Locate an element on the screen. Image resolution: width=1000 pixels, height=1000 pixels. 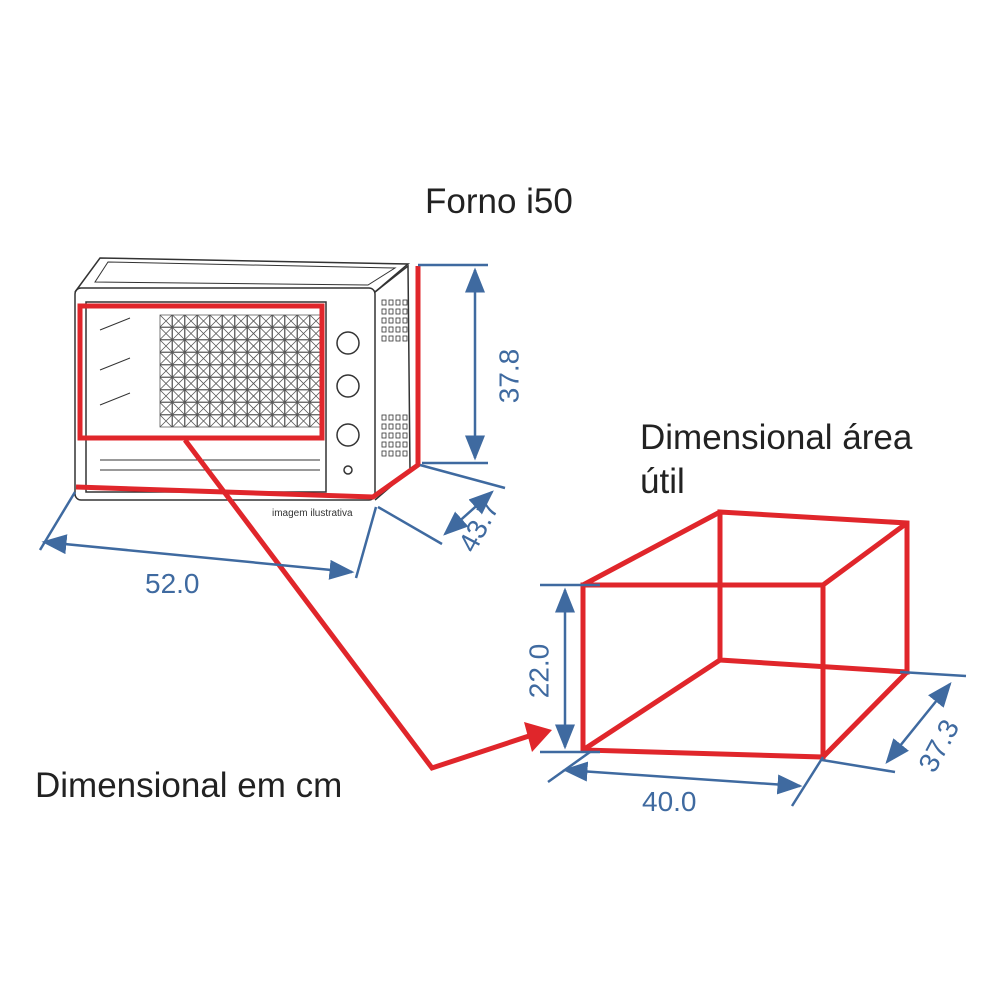
subtitle-line2: útil is located at coordinates (662, 481).